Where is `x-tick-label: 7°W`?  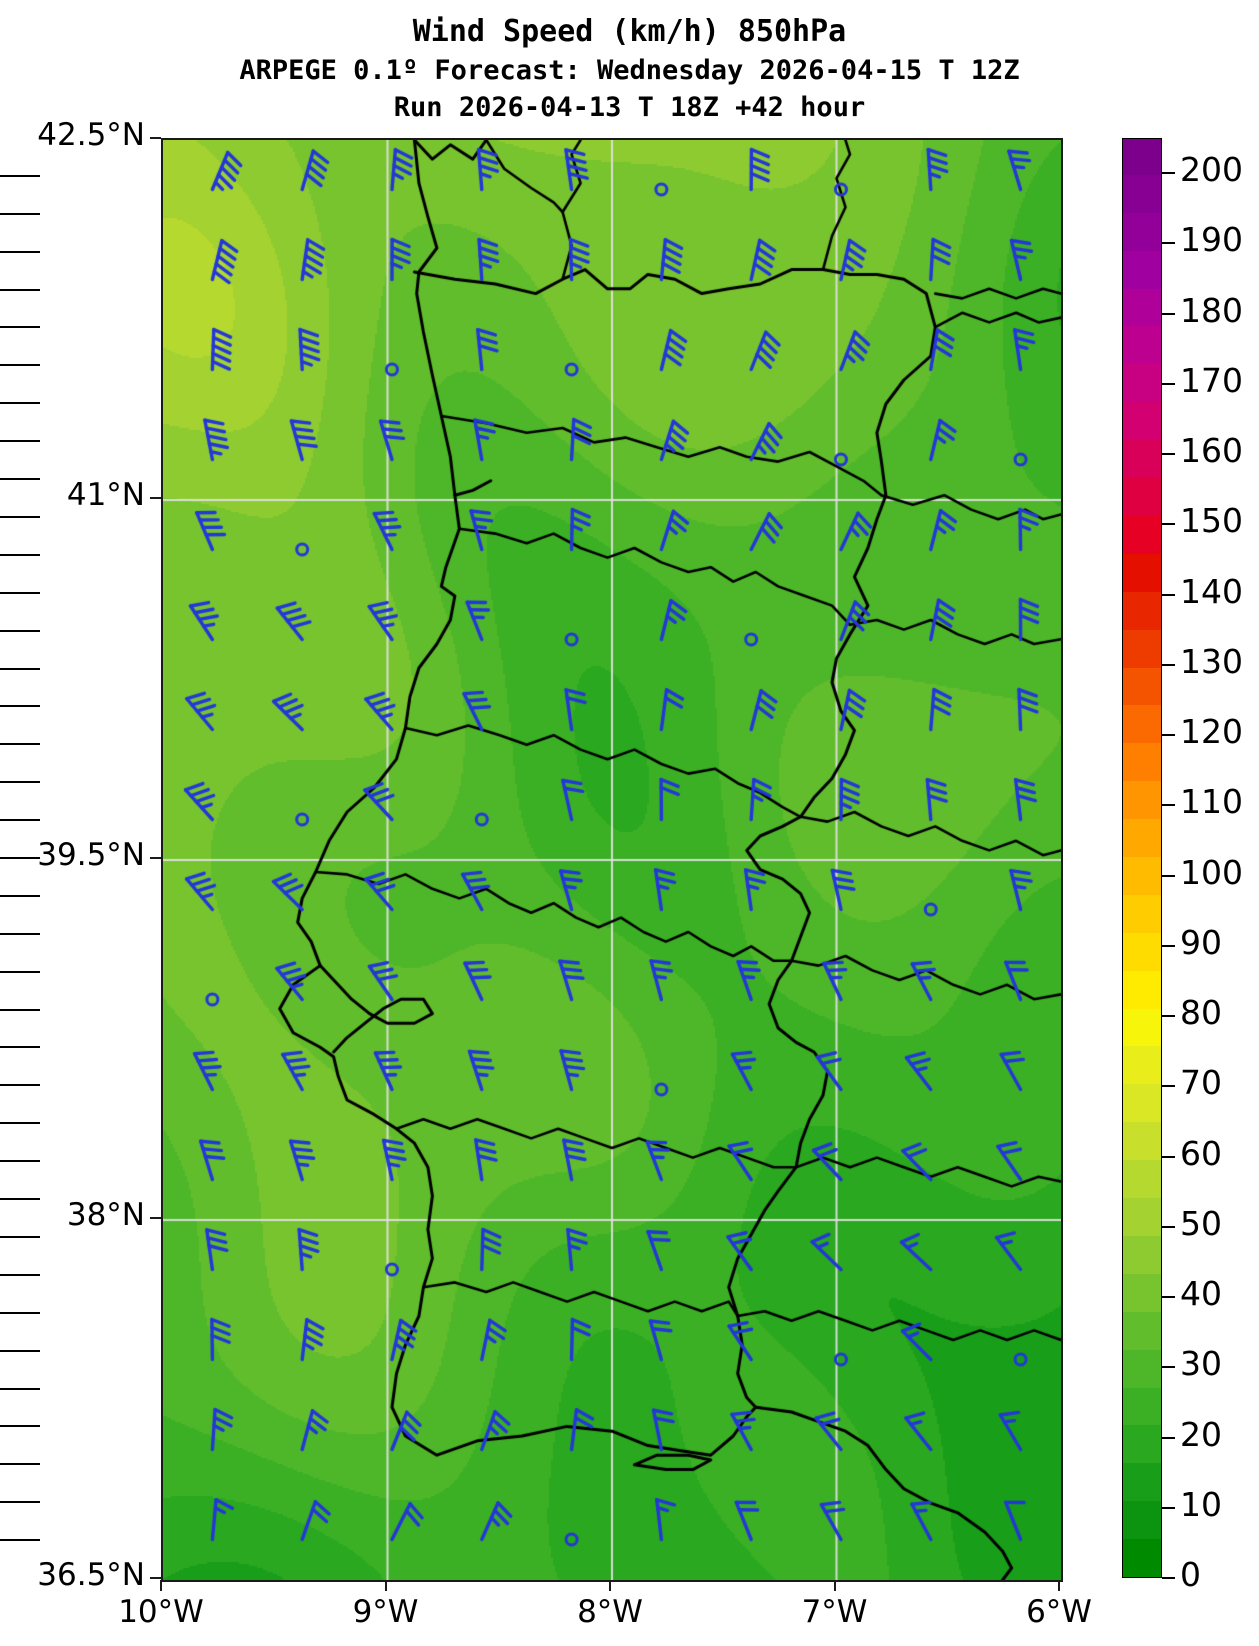 x-tick-label: 7°W is located at coordinates (834, 1612).